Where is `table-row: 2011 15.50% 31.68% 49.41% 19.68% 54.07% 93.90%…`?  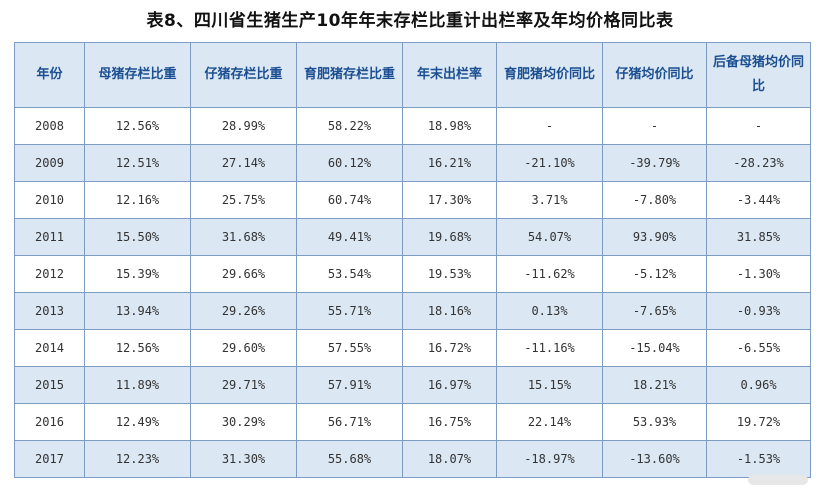
table-row: 2011 15.50% 31.68% 49.41% 19.68% 54.07% 93.90%… is located at coordinates (412, 237).